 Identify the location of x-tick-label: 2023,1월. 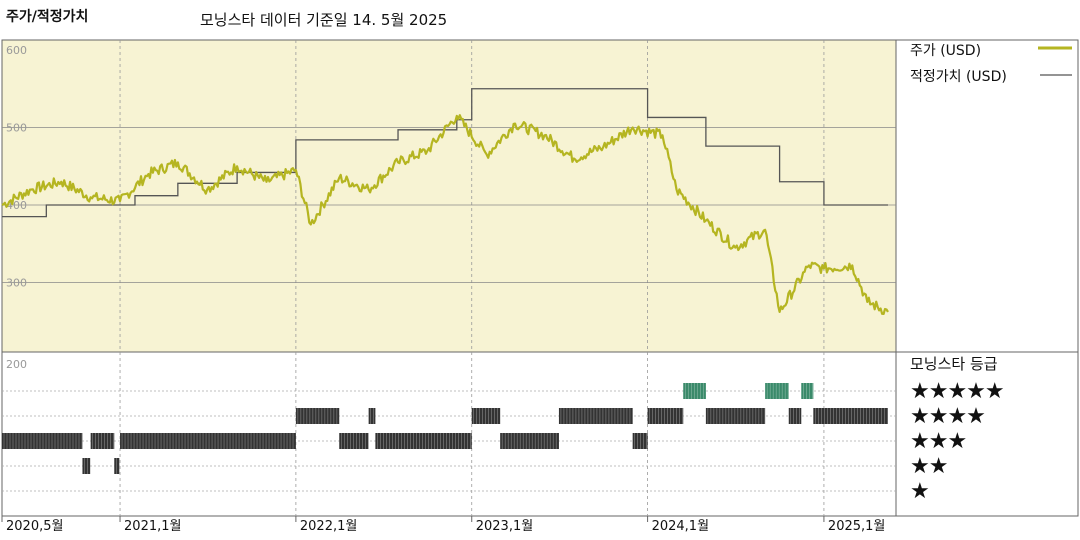
(504, 526).